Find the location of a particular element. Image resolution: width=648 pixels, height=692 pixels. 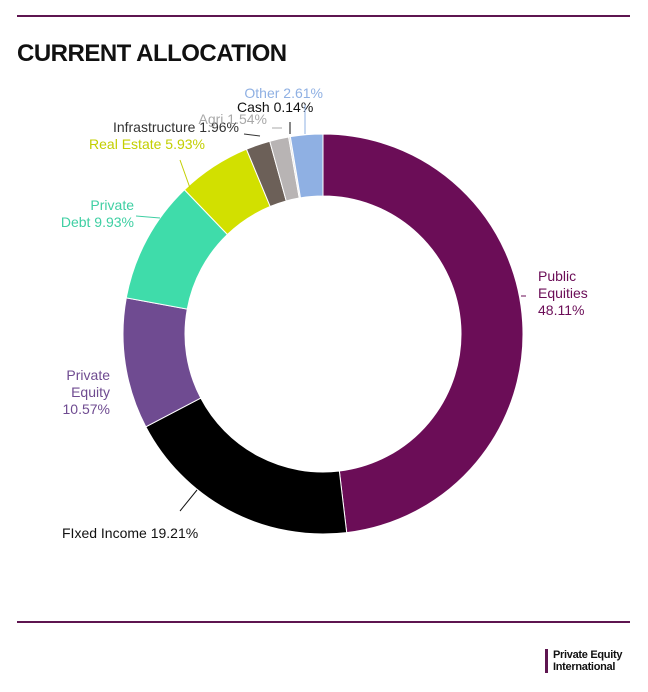

data-label-fixed-income: FIxed Income 19.21% is located at coordinates (130, 533).